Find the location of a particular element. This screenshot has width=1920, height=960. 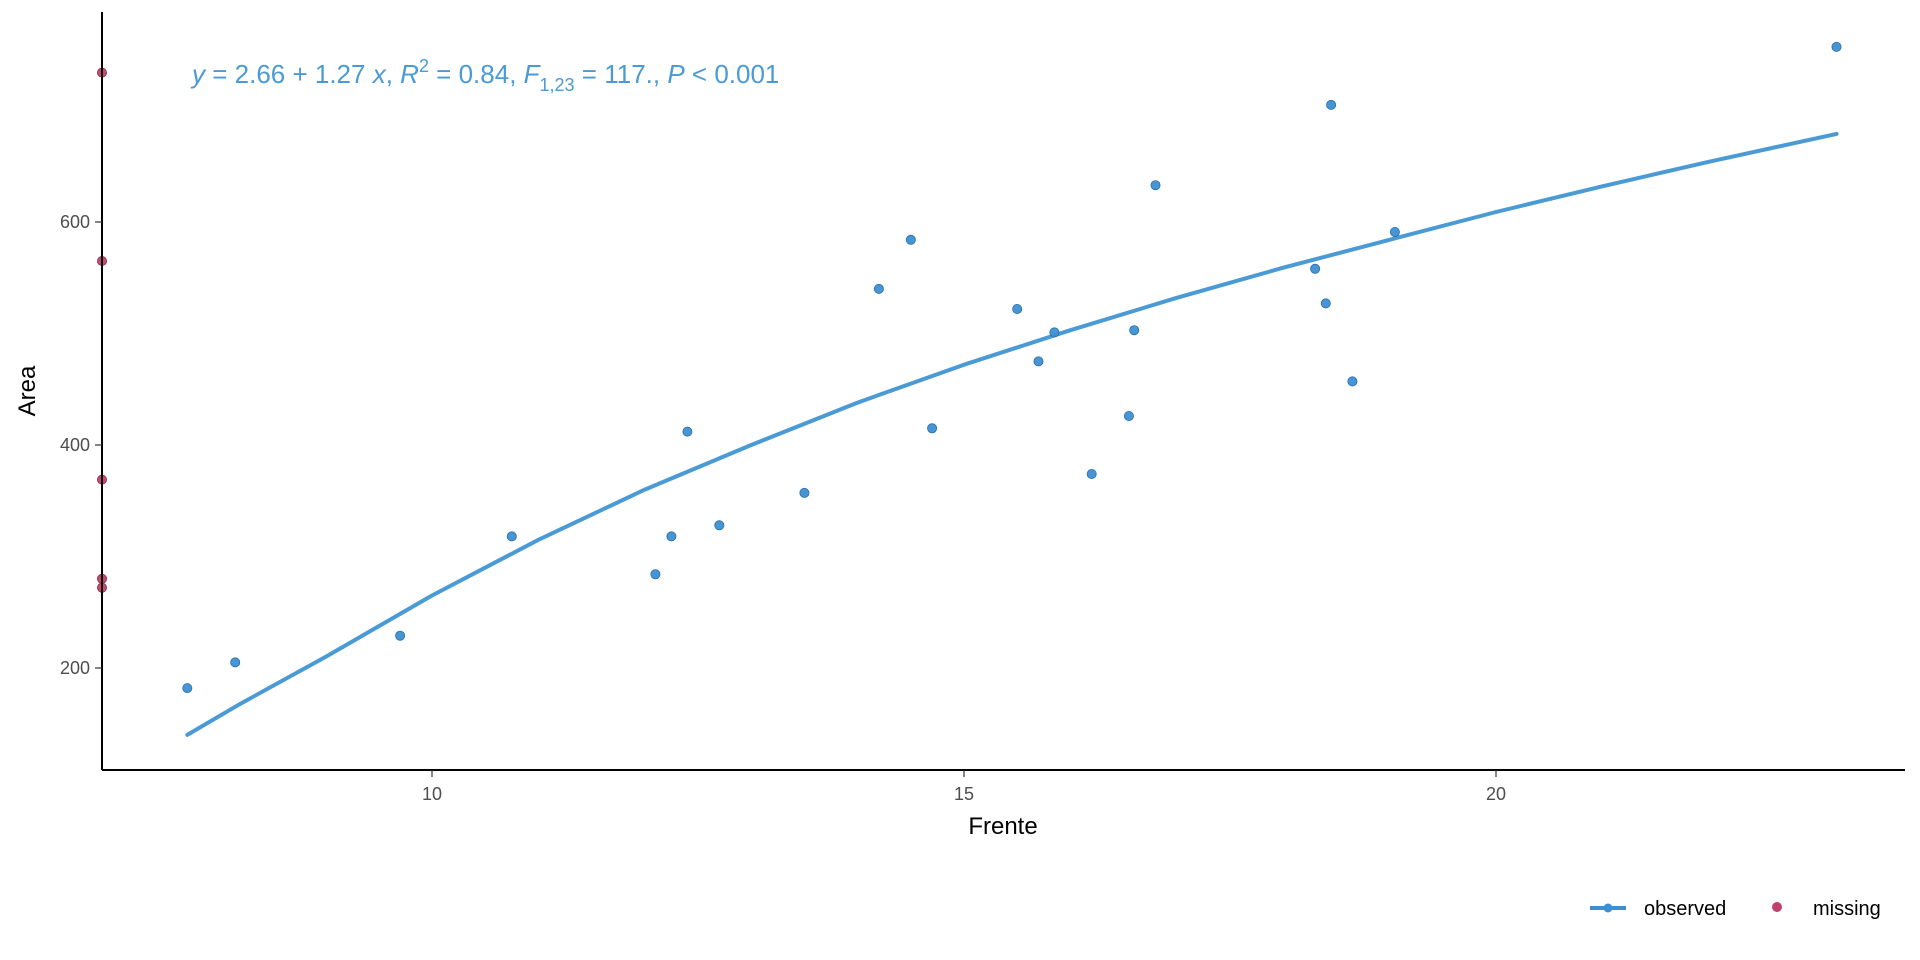

x-tick-label: 20 is located at coordinates (1496, 794).